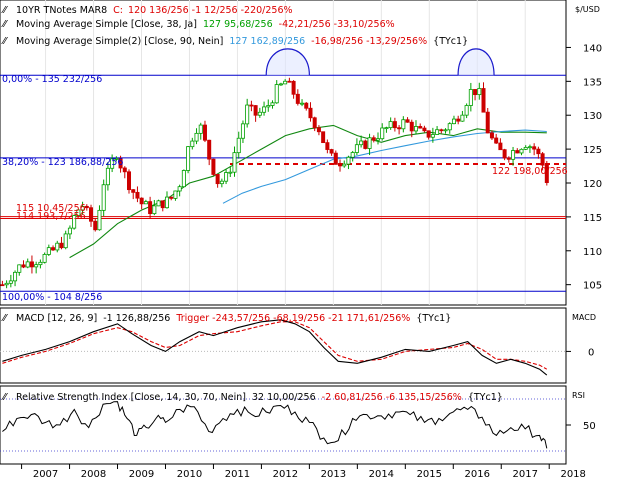  Describe the element at coordinates (429, 474) in the screenshot. I see `time-tick-label: 2015` at that location.